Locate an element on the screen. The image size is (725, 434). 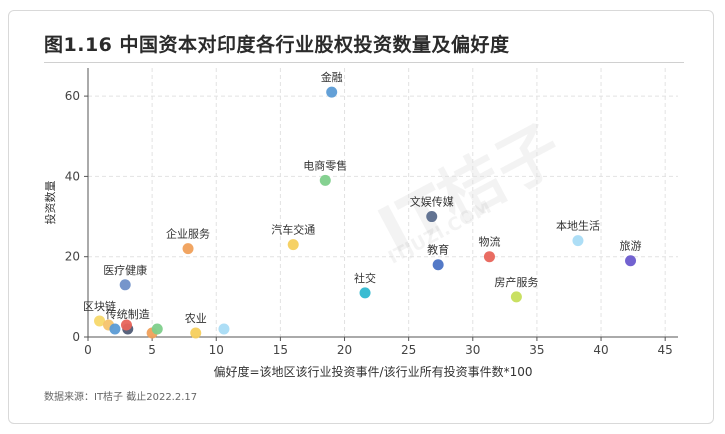
x-tick-label: 25 is located at coordinates (408, 350).